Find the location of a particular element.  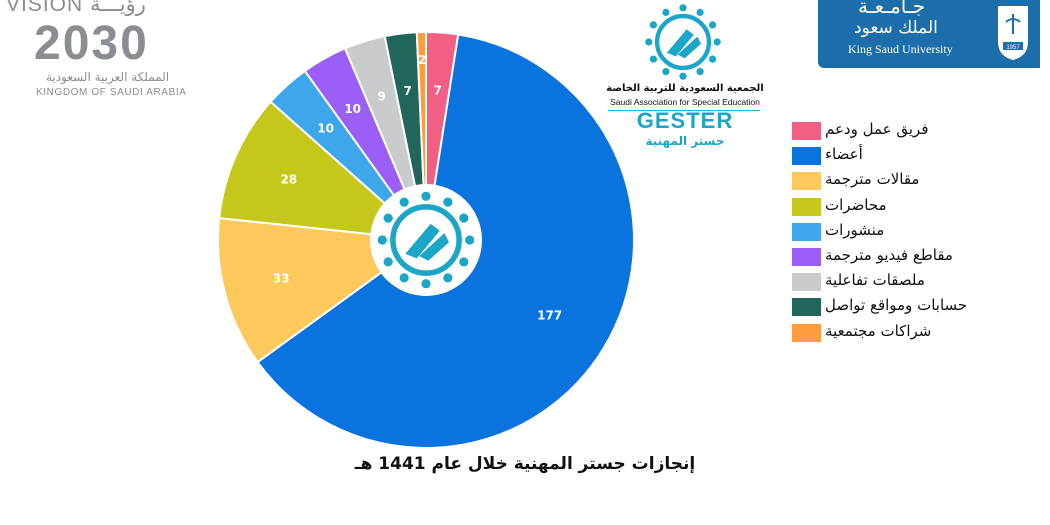

ksu-english-name: King Saud University is located at coordinates (900, 49).